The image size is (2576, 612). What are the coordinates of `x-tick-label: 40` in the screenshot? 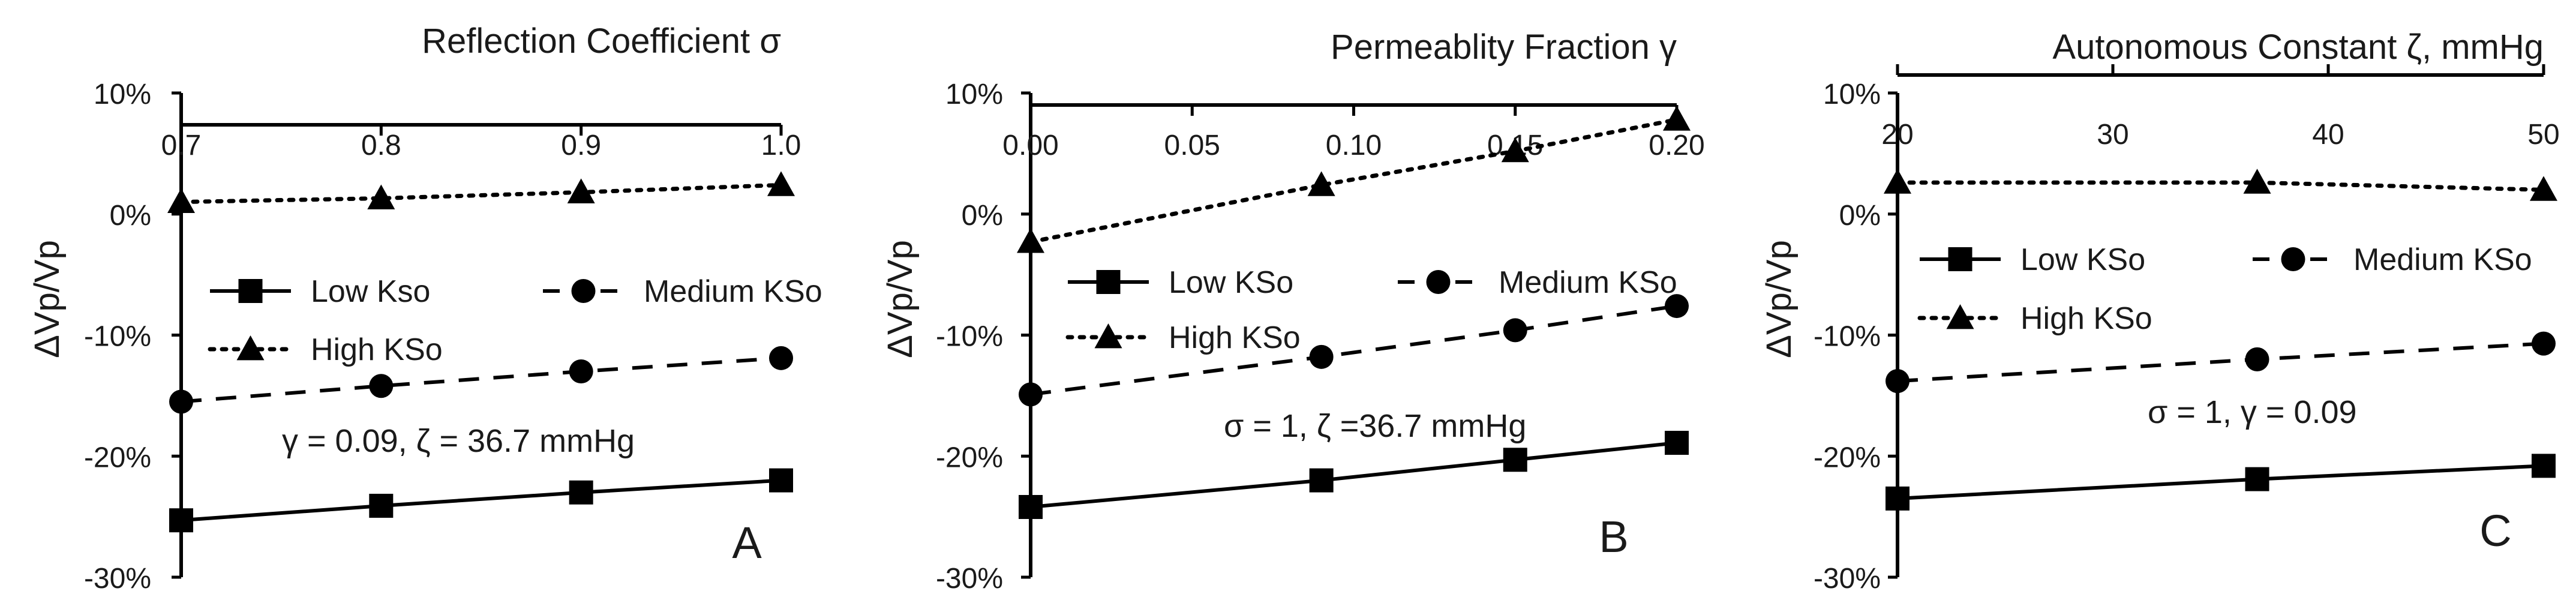 It's located at (2328, 135).